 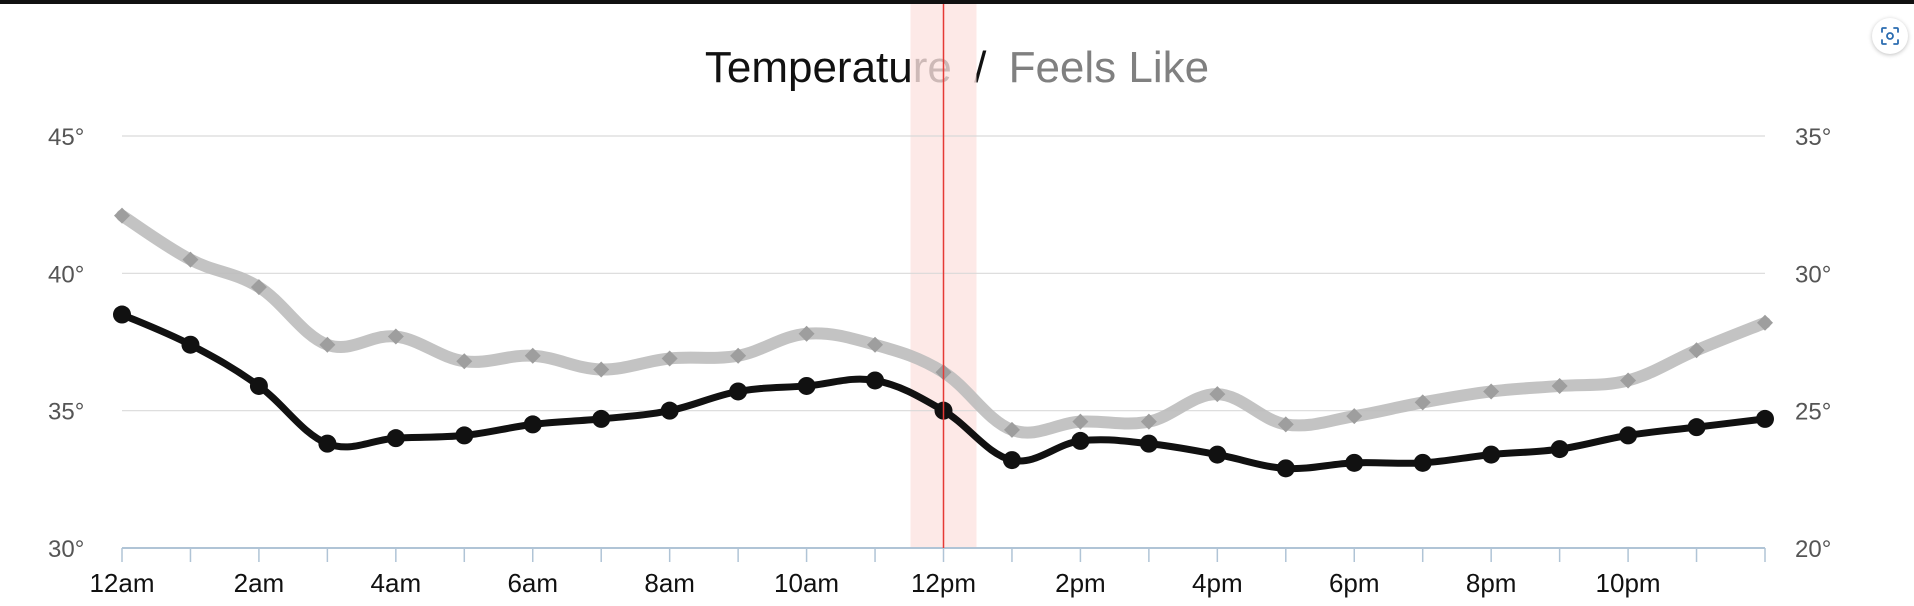 I want to click on x-tick-label: 6am, so click(x=532, y=583).